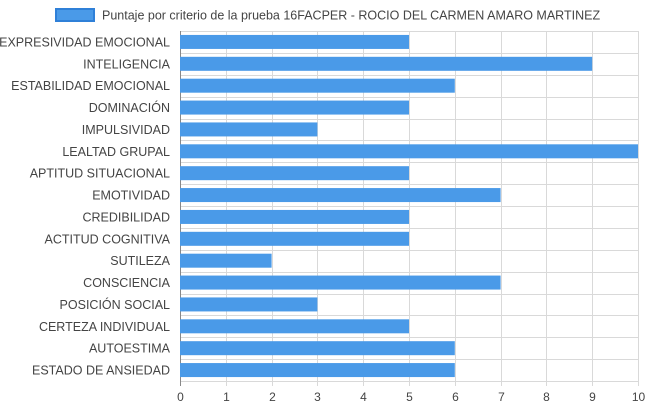  Describe the element at coordinates (126, 283) in the screenshot. I see `category-label: CONSCIENCIA` at that location.